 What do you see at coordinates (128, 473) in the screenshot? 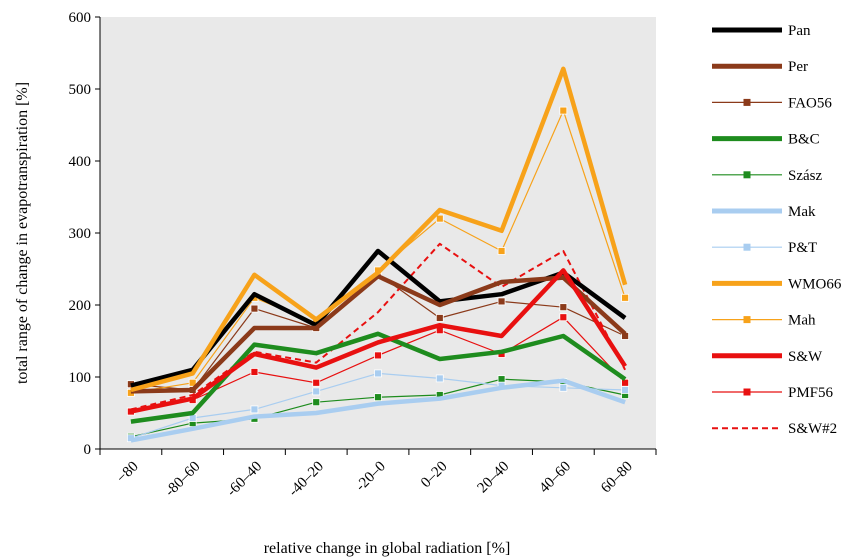
I see `x-tick-label: −80` at bounding box center [128, 473].